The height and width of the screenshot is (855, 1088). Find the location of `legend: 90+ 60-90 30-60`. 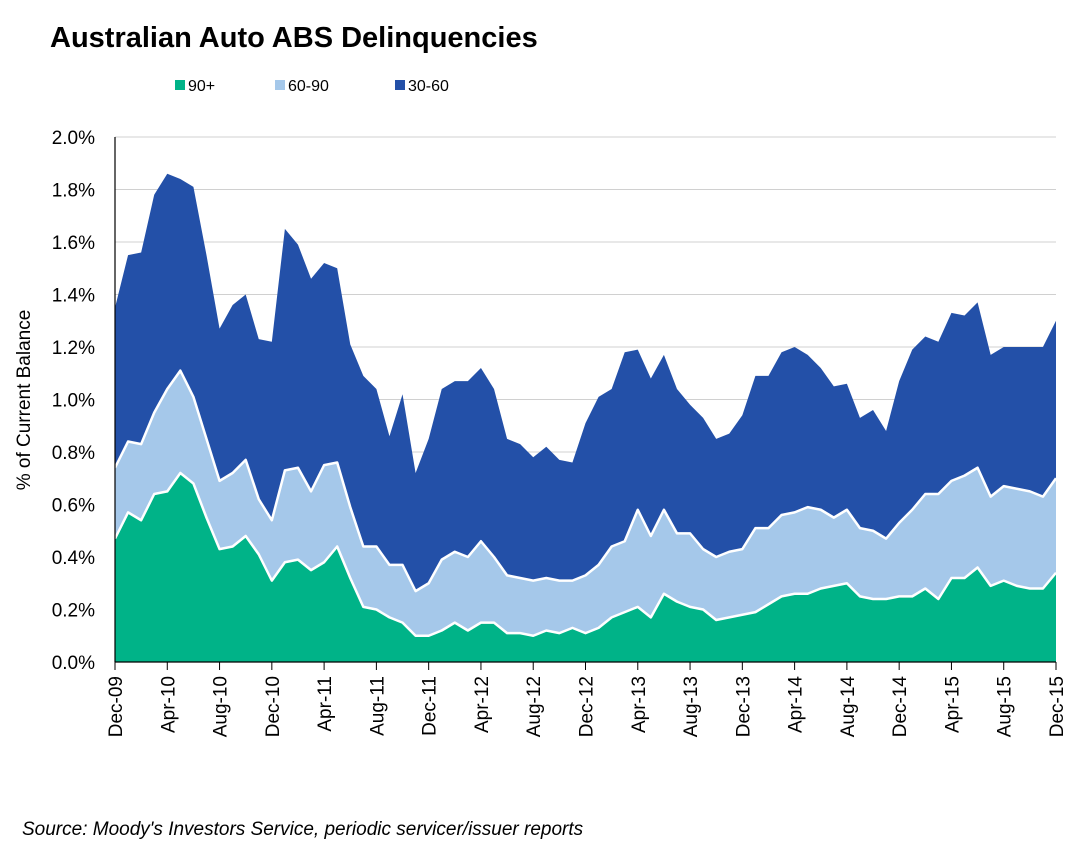

legend: 90+ 60-90 30-60 is located at coordinates (312, 86).